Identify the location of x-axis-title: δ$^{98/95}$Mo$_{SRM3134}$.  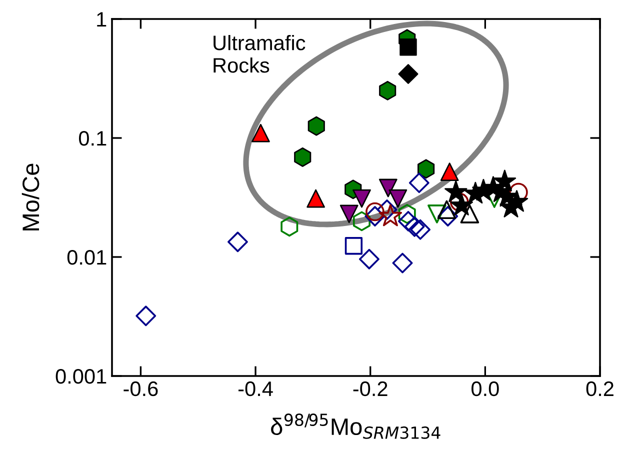
(355, 426).